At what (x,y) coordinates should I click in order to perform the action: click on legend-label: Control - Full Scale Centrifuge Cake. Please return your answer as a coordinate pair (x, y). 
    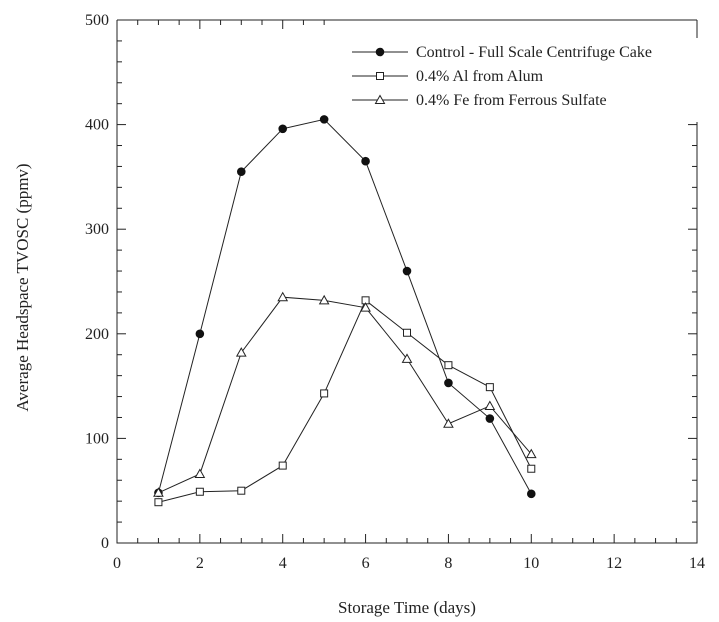
    Looking at the image, I should click on (534, 52).